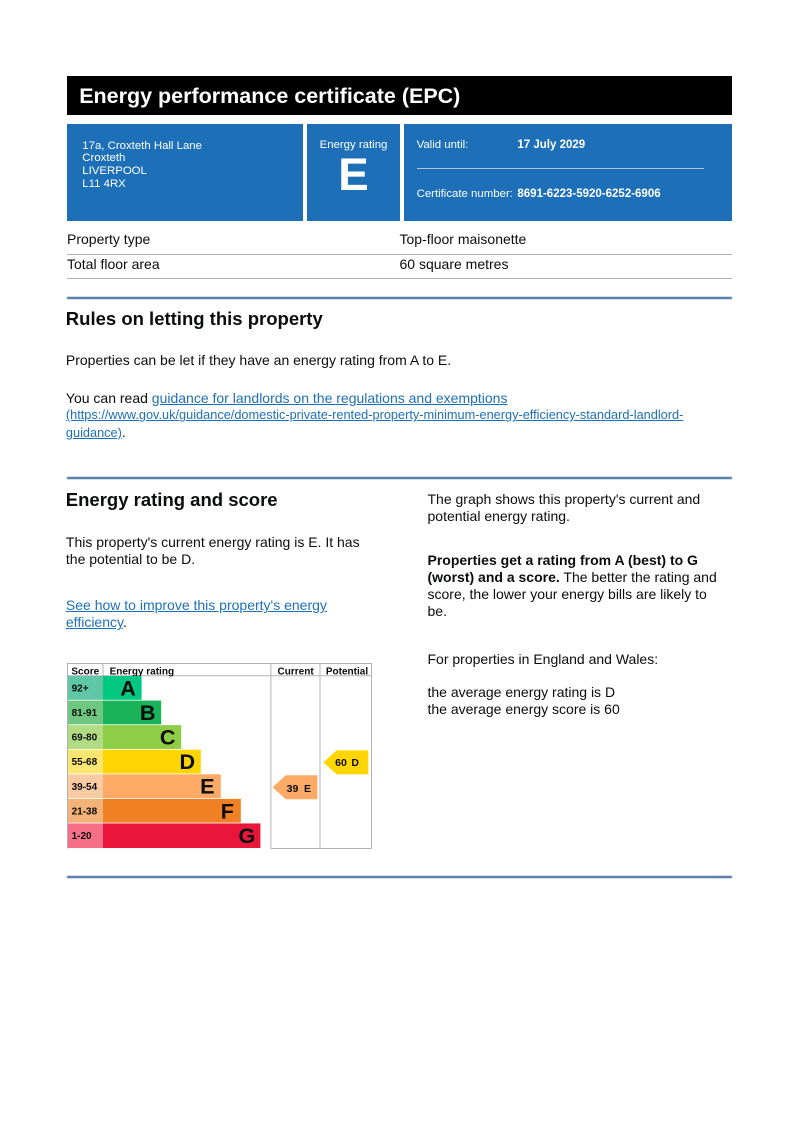 The height and width of the screenshot is (1133, 800). What do you see at coordinates (85, 811) in the screenshot?
I see `svg-text: 21-38` at bounding box center [85, 811].